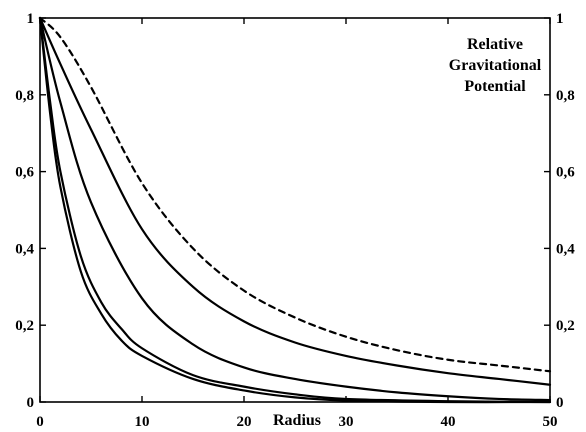 This screenshot has width=586, height=432. I want to click on y-tick-label-left: 0,6, so click(24, 173).